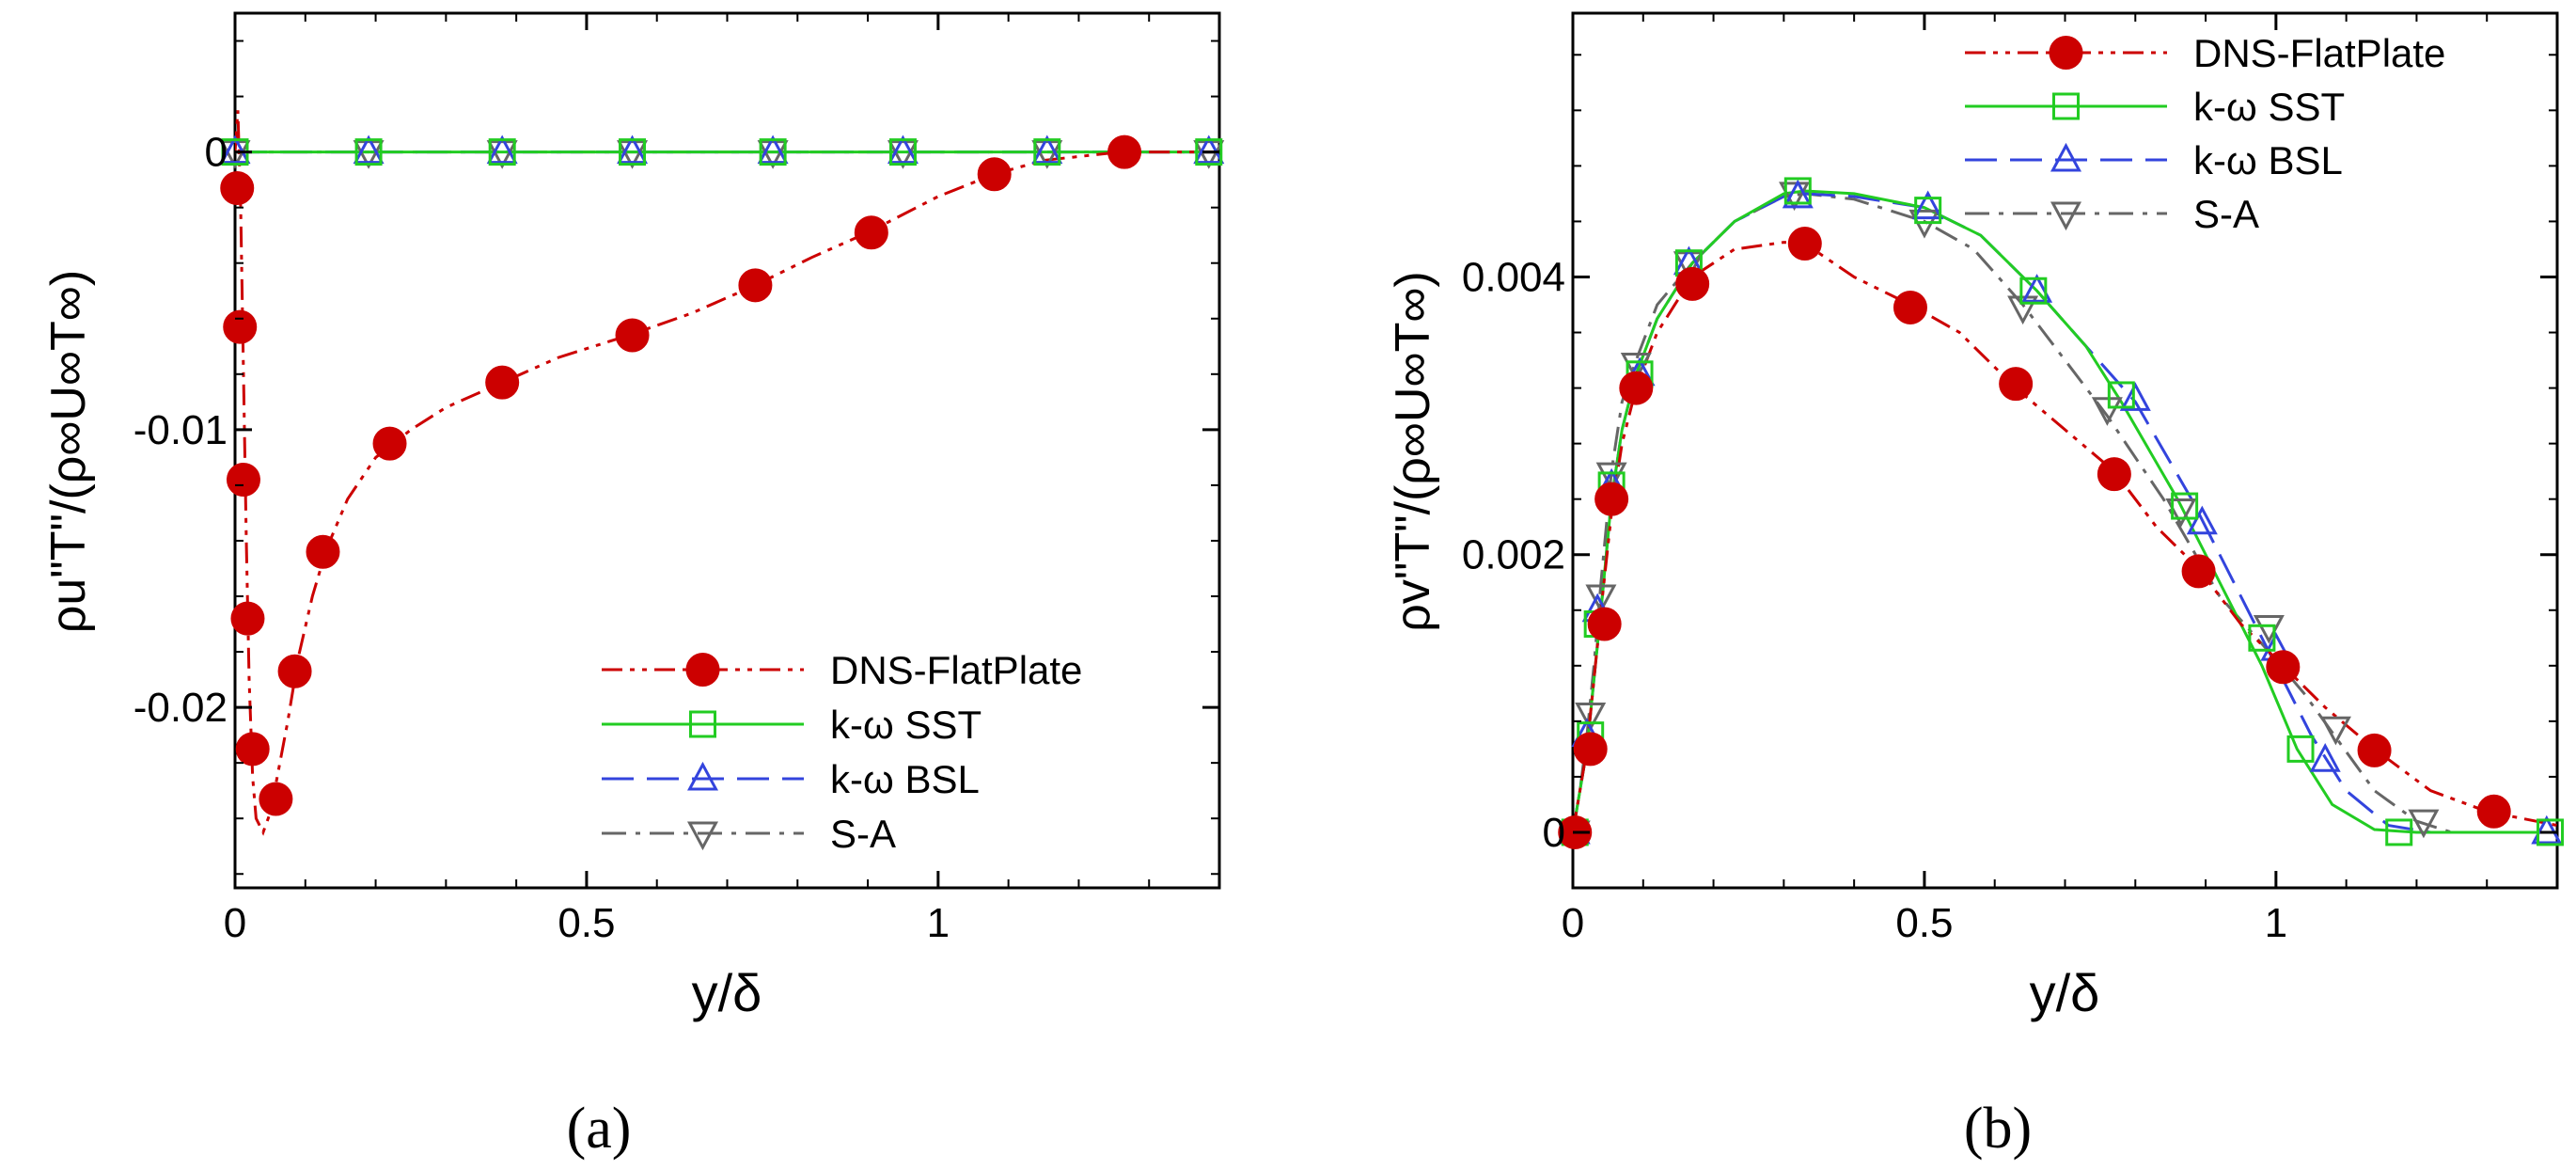 This screenshot has width=2576, height=1170. Describe the element at coordinates (2269, 107) in the screenshot. I see `legend-label: k-ω SST` at that location.